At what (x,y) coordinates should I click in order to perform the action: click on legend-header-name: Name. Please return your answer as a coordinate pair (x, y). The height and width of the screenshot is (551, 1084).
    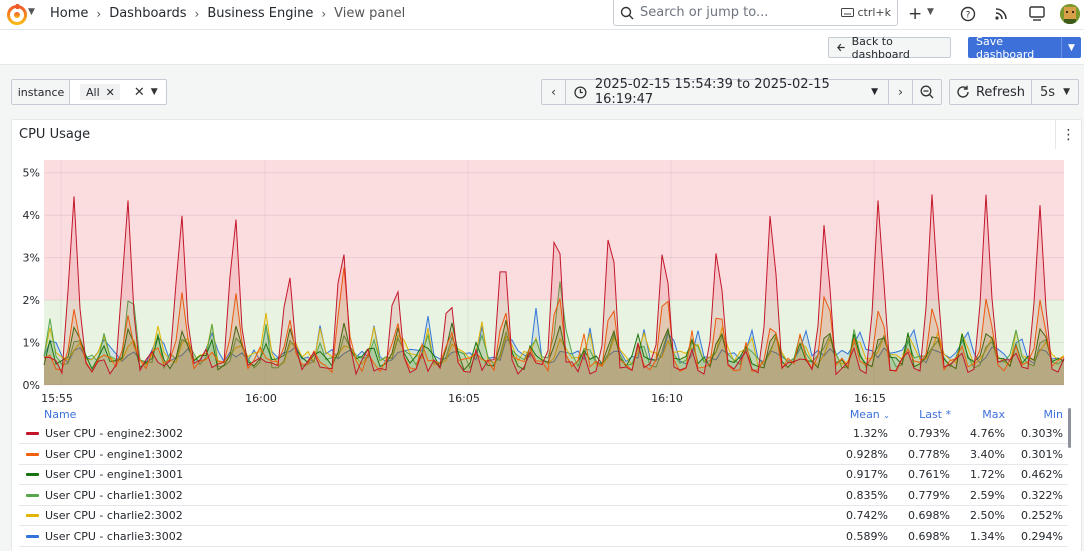
    Looking at the image, I should click on (60, 414).